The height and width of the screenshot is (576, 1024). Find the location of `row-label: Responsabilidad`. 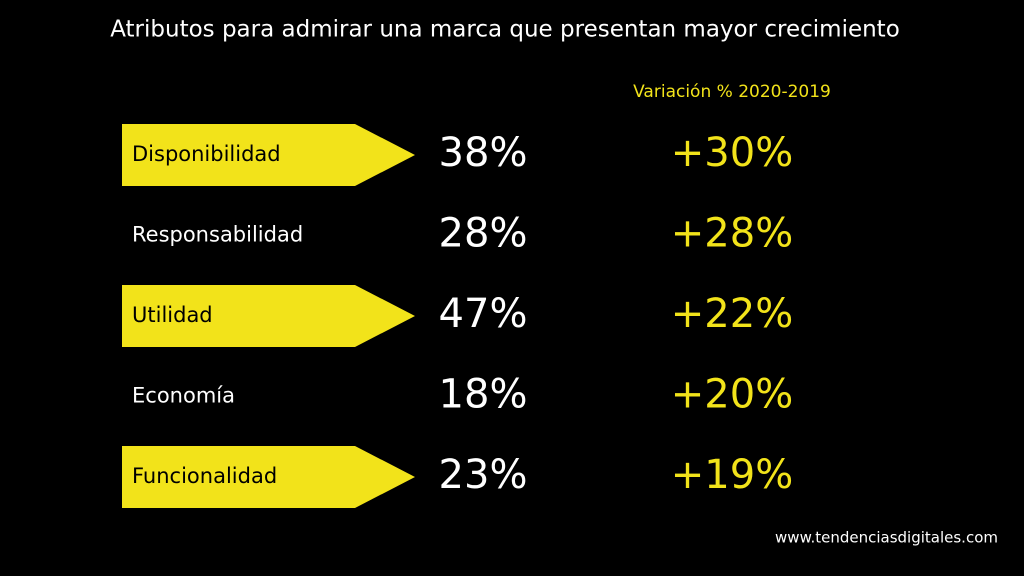

row-label: Responsabilidad is located at coordinates (217, 235).